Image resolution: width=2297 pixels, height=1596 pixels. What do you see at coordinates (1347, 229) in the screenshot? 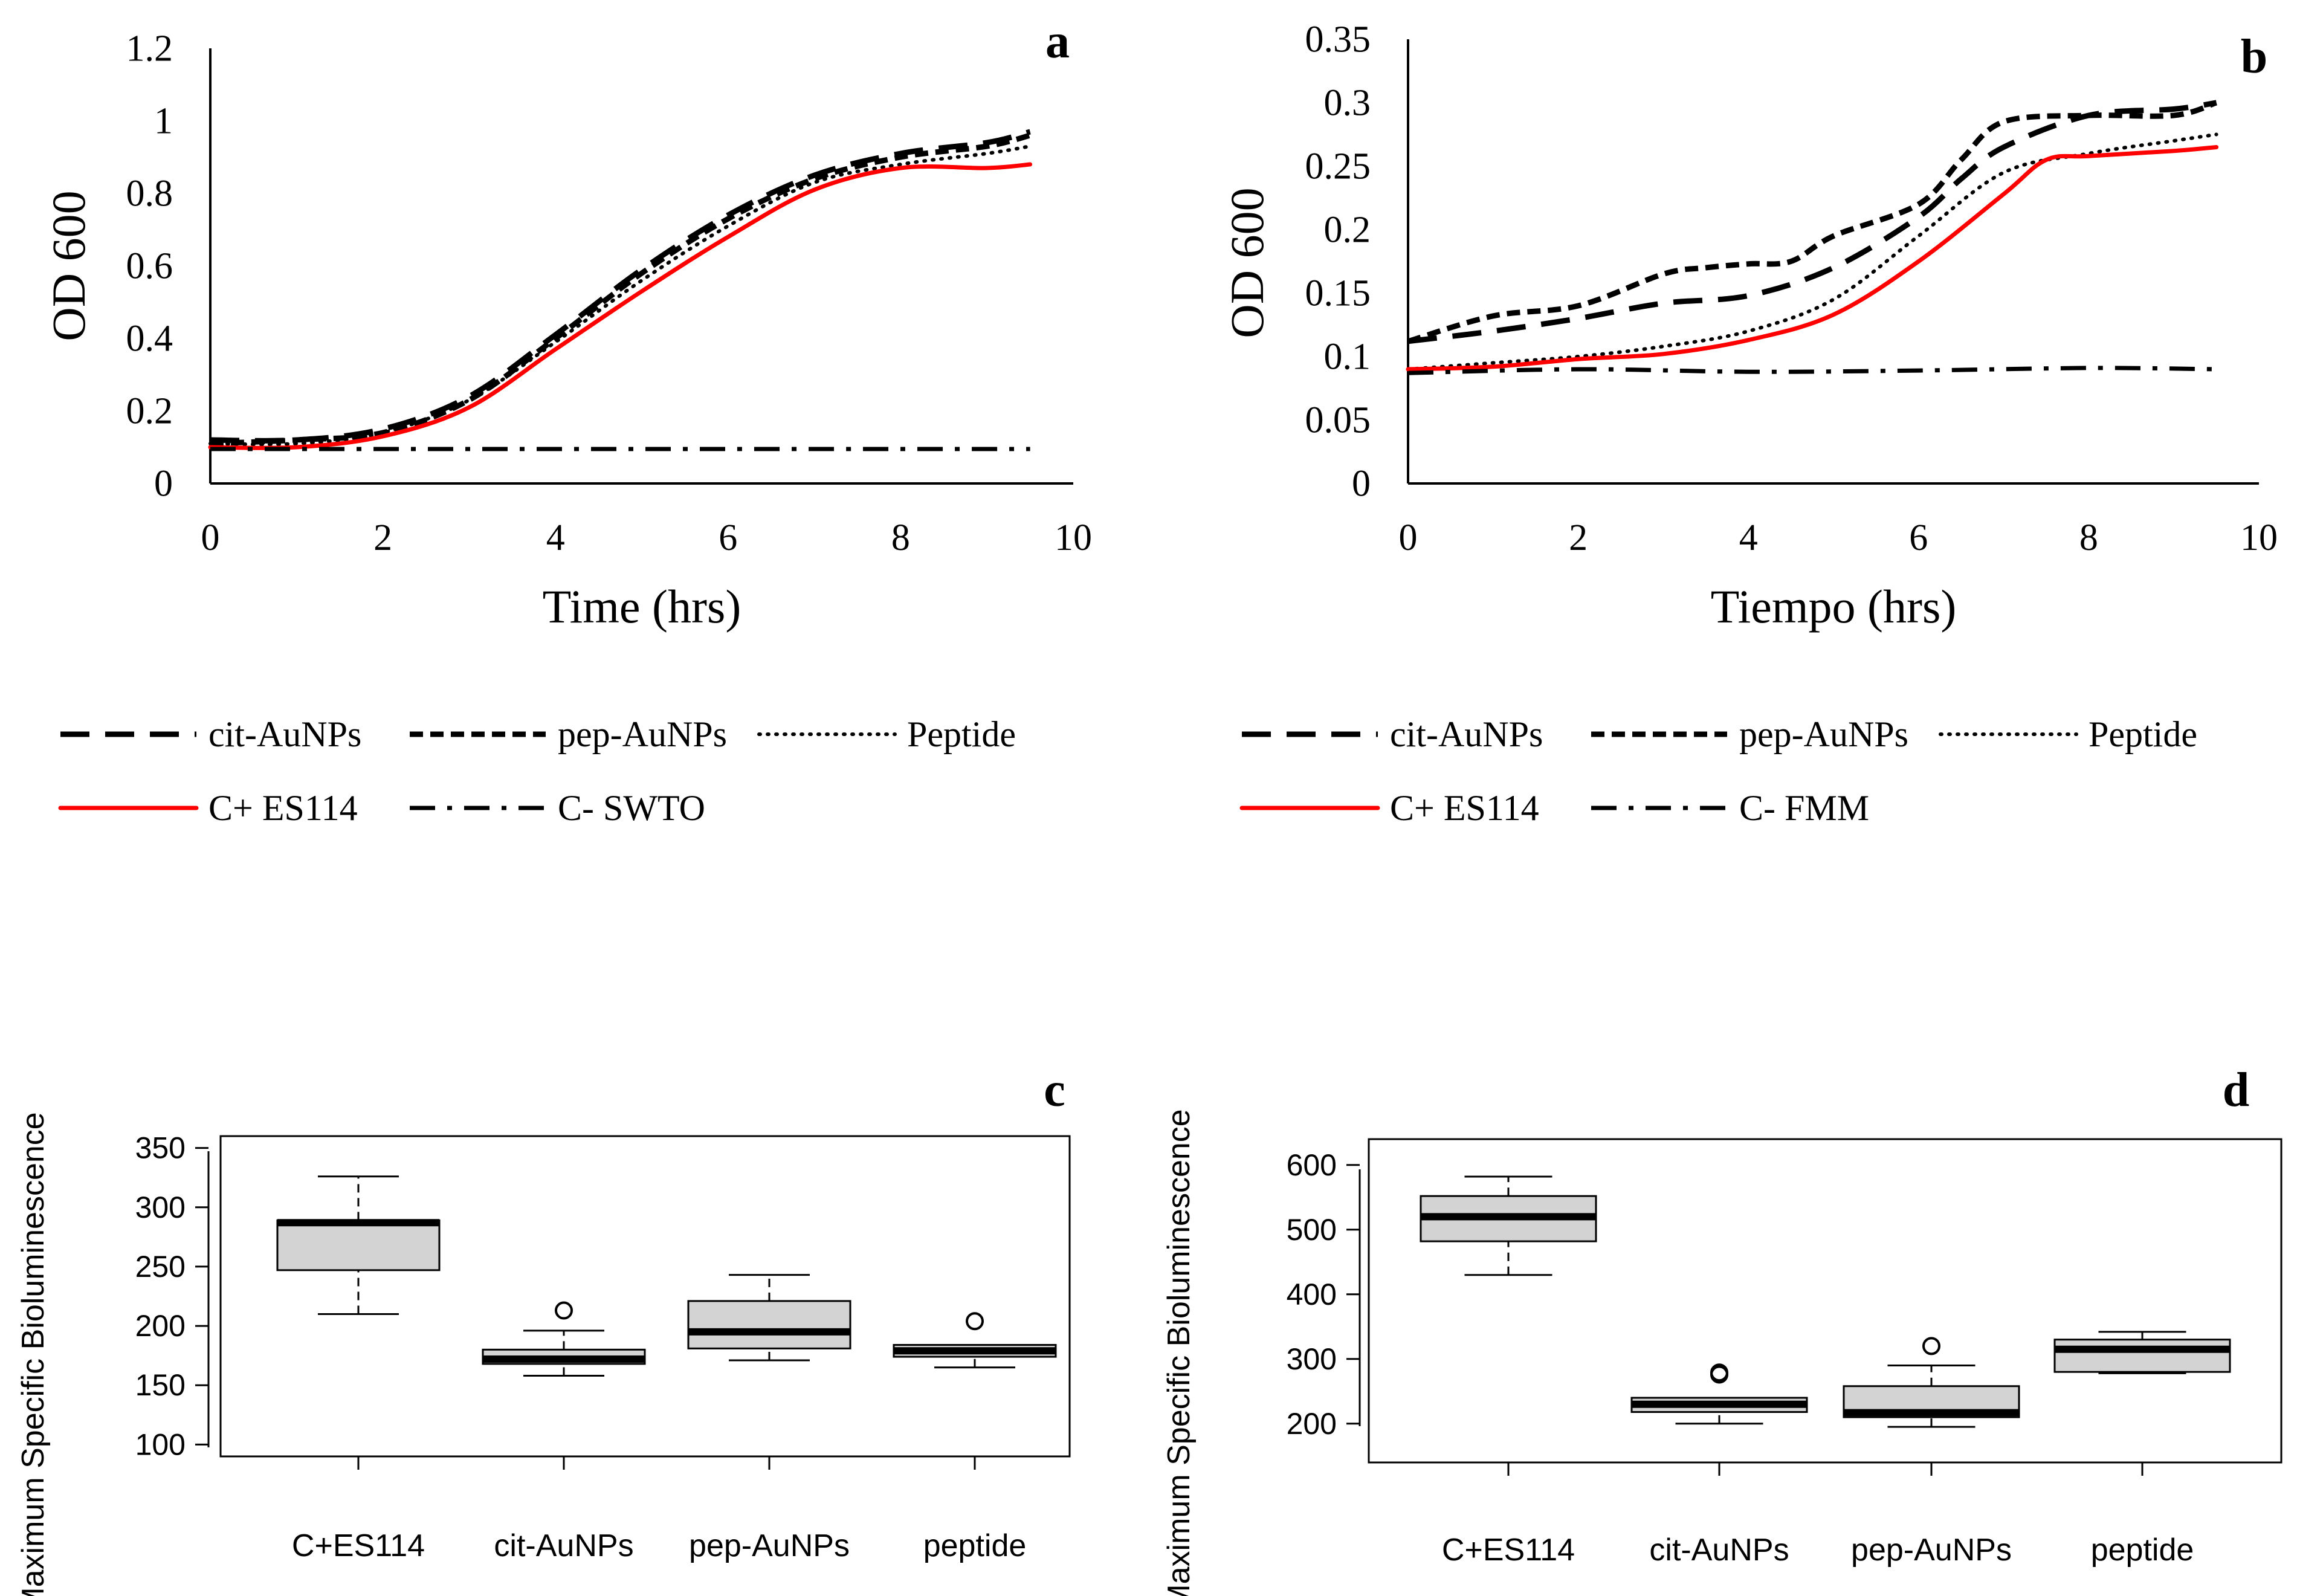
I see `b-y-tick-label: 0.2` at bounding box center [1347, 229].